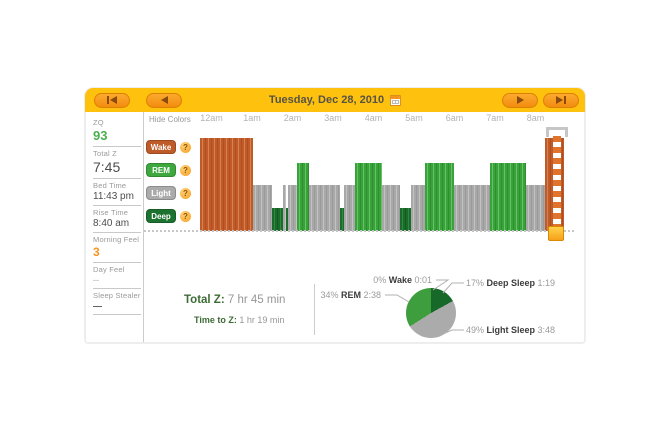  Describe the element at coordinates (117, 131) in the screenshot. I see `sidebar-item-zq: ZQ 93` at that location.